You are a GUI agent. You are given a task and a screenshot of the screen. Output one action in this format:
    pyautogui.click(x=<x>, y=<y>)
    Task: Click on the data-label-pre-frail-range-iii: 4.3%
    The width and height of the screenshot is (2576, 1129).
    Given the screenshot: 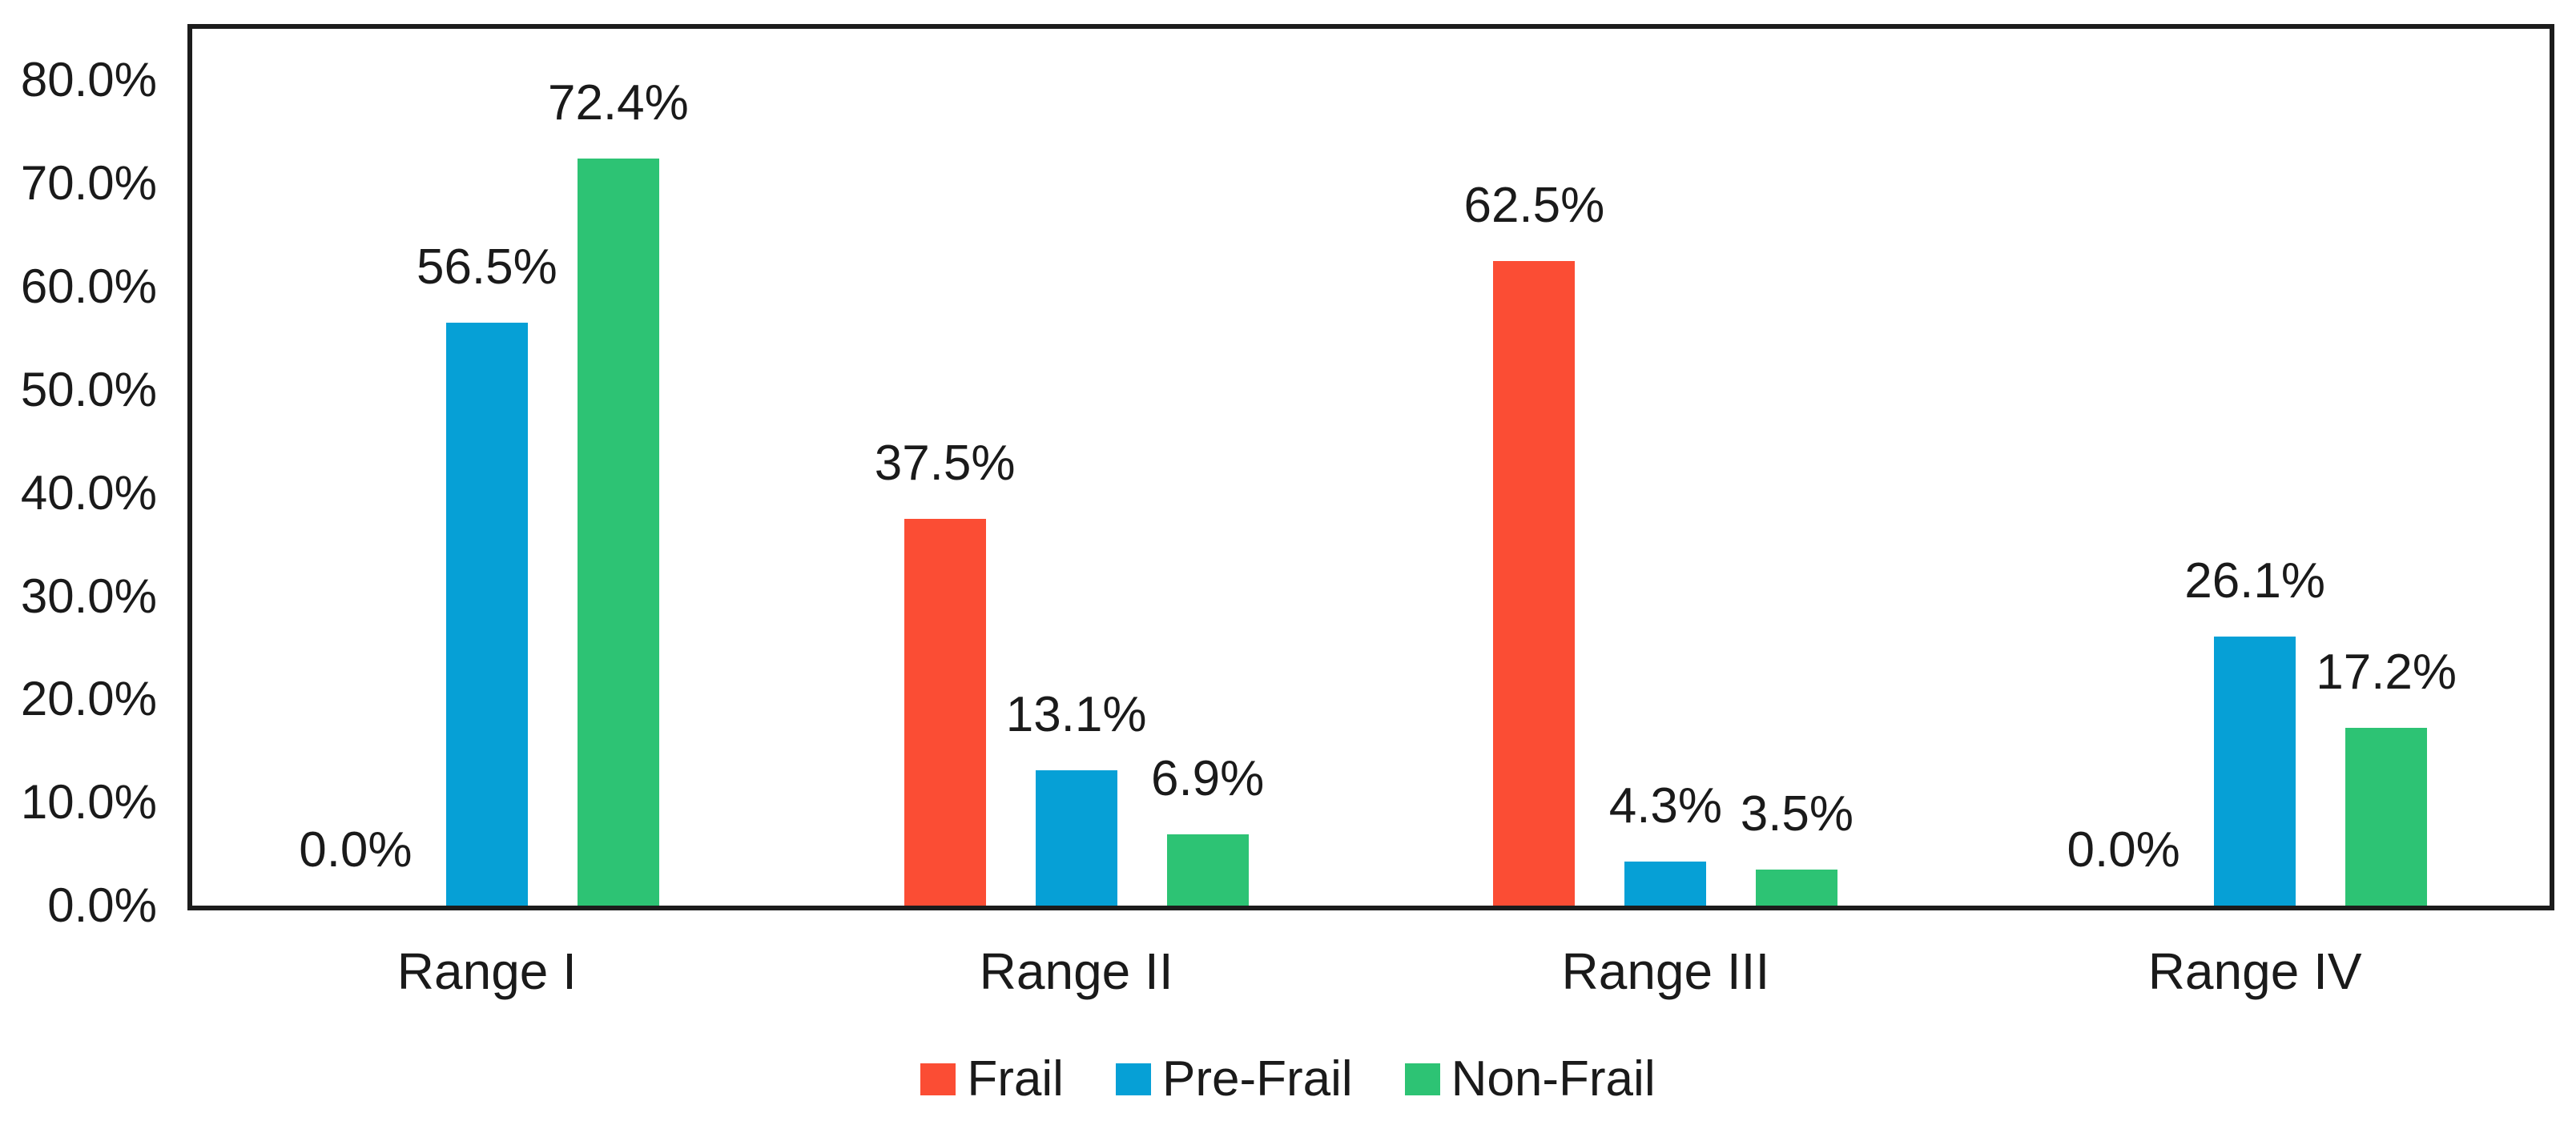 What is the action you would take?
    pyautogui.click(x=1665, y=806)
    